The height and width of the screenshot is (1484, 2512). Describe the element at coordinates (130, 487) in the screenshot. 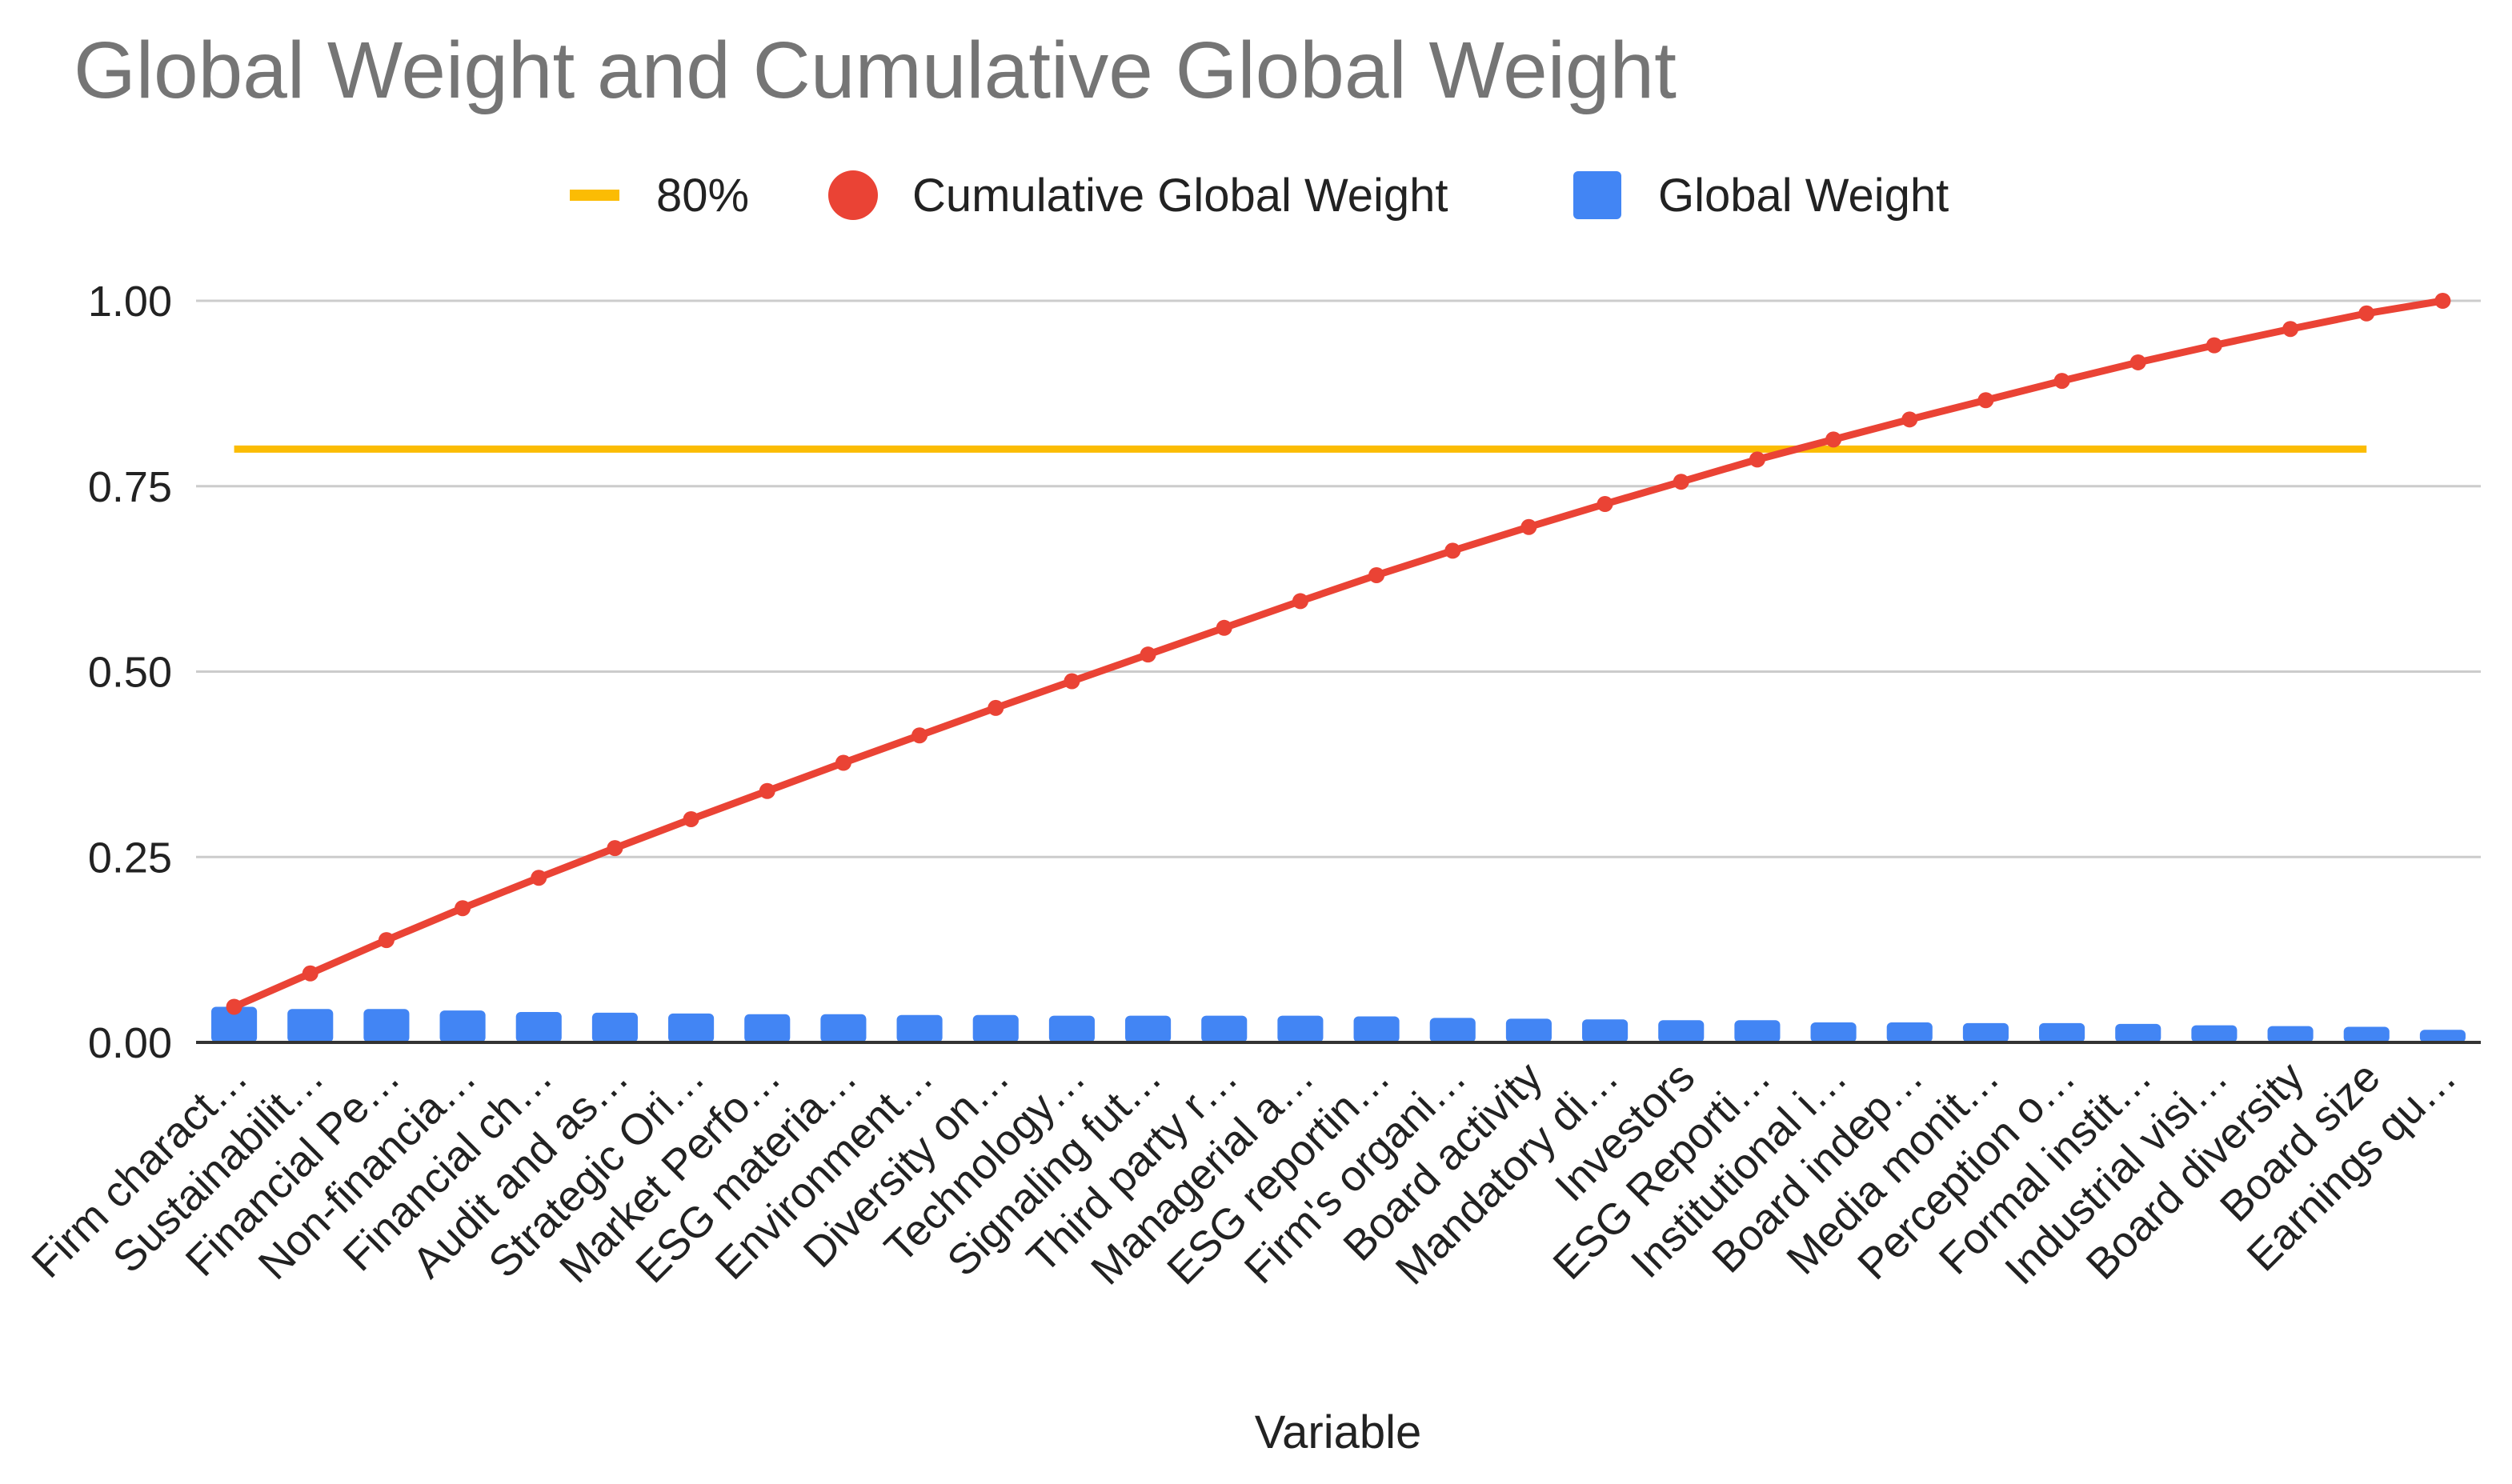

I see `y-tick-label: 0.75` at that location.